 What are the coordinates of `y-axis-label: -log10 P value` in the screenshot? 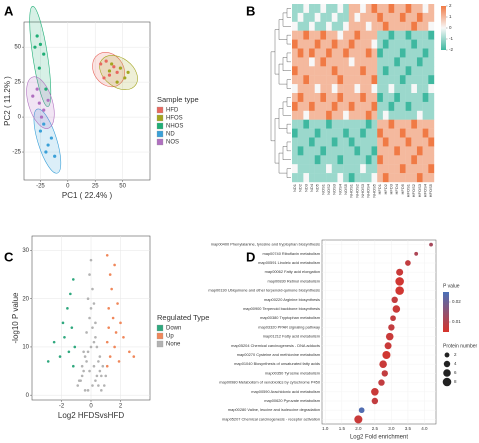 It's located at (15, 318).